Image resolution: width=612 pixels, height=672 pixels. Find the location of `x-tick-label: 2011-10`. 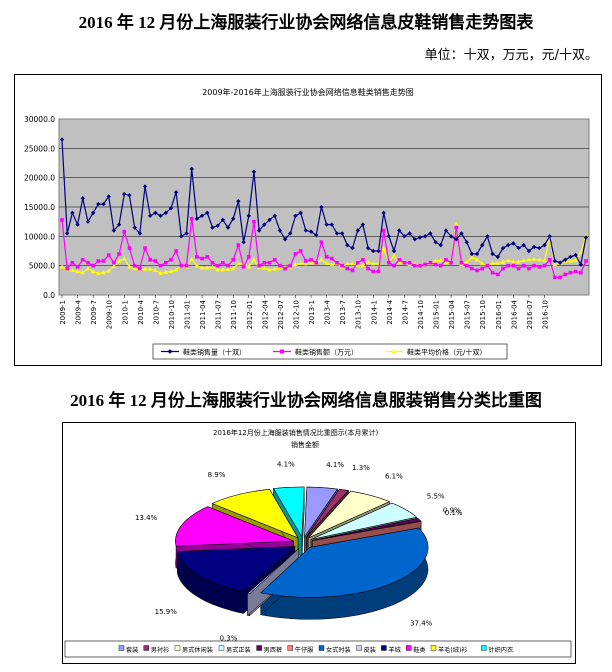

x-tick-label: 2011-10 is located at coordinates (234, 314).